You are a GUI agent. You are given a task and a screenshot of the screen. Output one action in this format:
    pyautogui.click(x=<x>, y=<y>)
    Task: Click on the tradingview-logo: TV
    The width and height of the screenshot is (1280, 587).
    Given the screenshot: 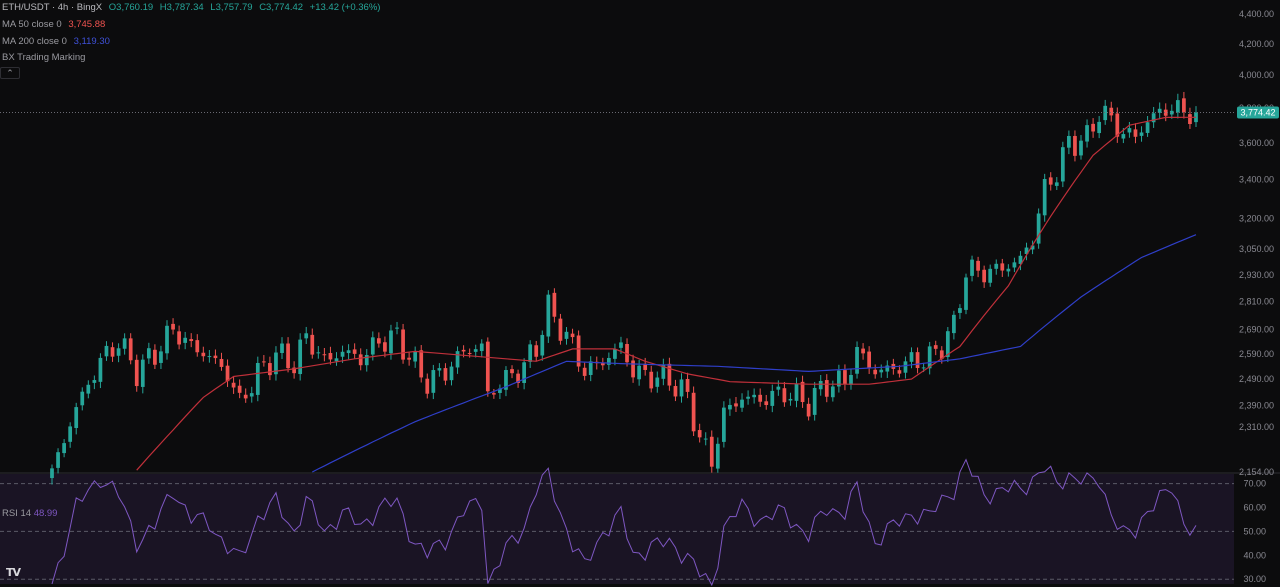 What is the action you would take?
    pyautogui.click(x=13, y=572)
    